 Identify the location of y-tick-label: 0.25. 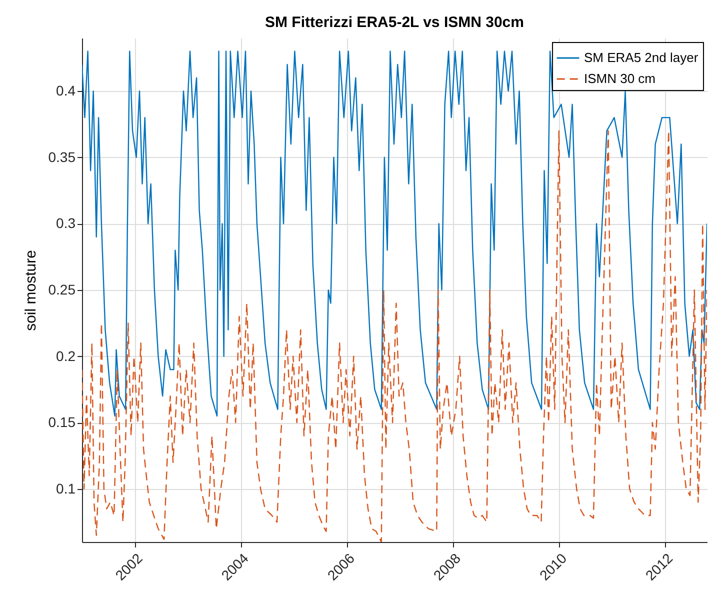
(62, 290).